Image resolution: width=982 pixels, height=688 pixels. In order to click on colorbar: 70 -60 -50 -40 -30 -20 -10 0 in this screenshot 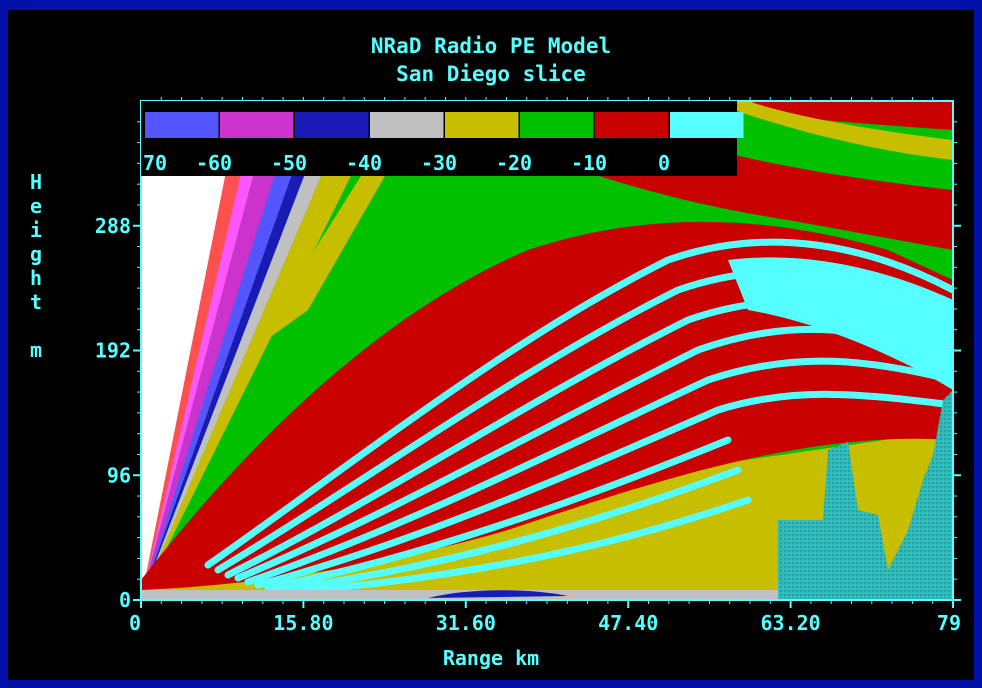, I will do `click(442, 138)`.